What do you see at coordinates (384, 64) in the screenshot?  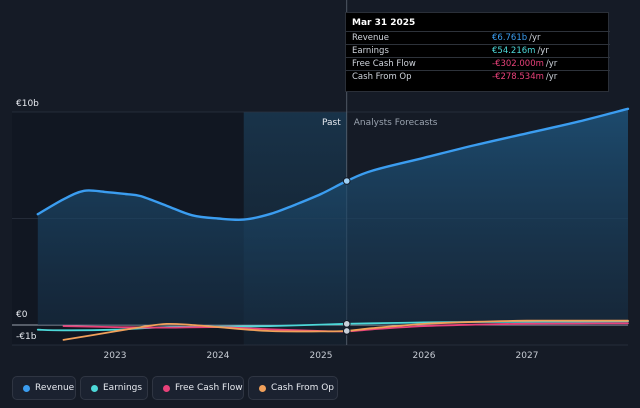 I see `tooltip-label: Free Cash Flow` at bounding box center [384, 64].